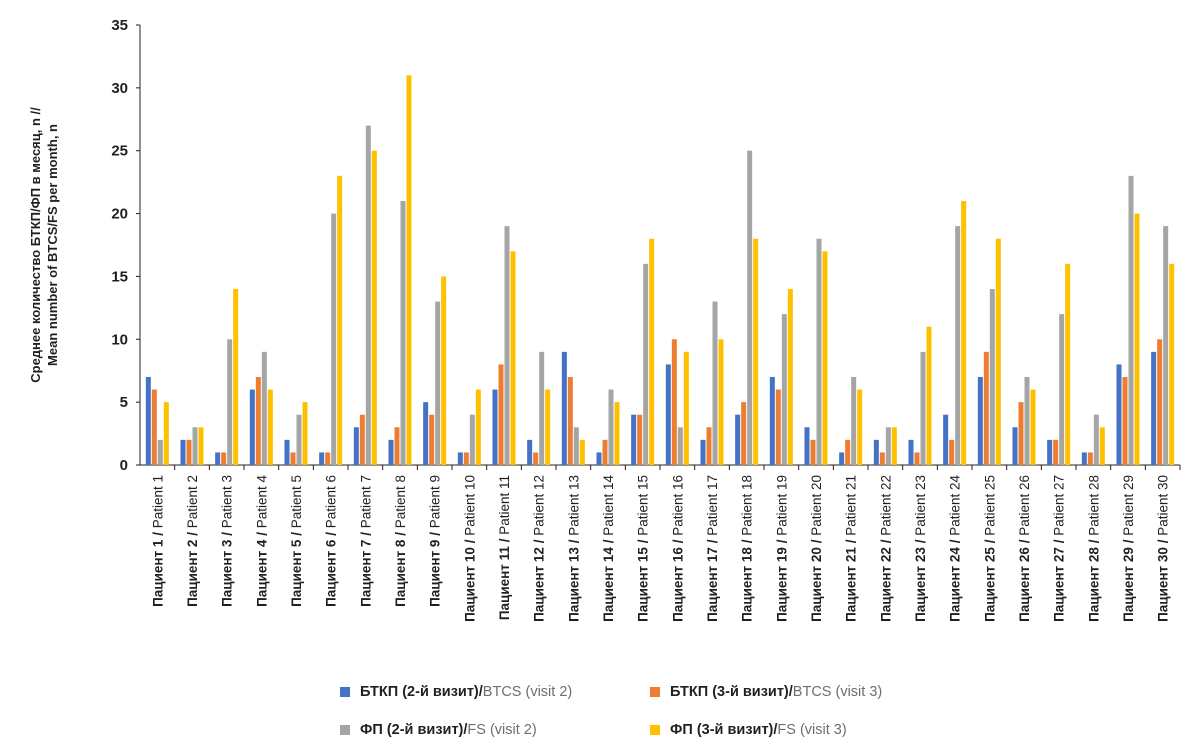 The width and height of the screenshot is (1200, 746). Describe the element at coordinates (1059, 584) in the screenshot. I see `x-tick-label-ru: Пациент 27` at that location.